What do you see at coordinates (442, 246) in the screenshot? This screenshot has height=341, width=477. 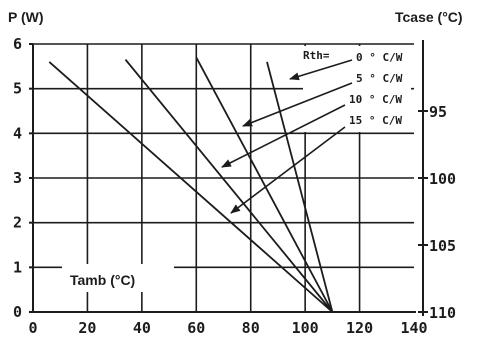 I see `y2-tick-label: 105` at bounding box center [442, 246].